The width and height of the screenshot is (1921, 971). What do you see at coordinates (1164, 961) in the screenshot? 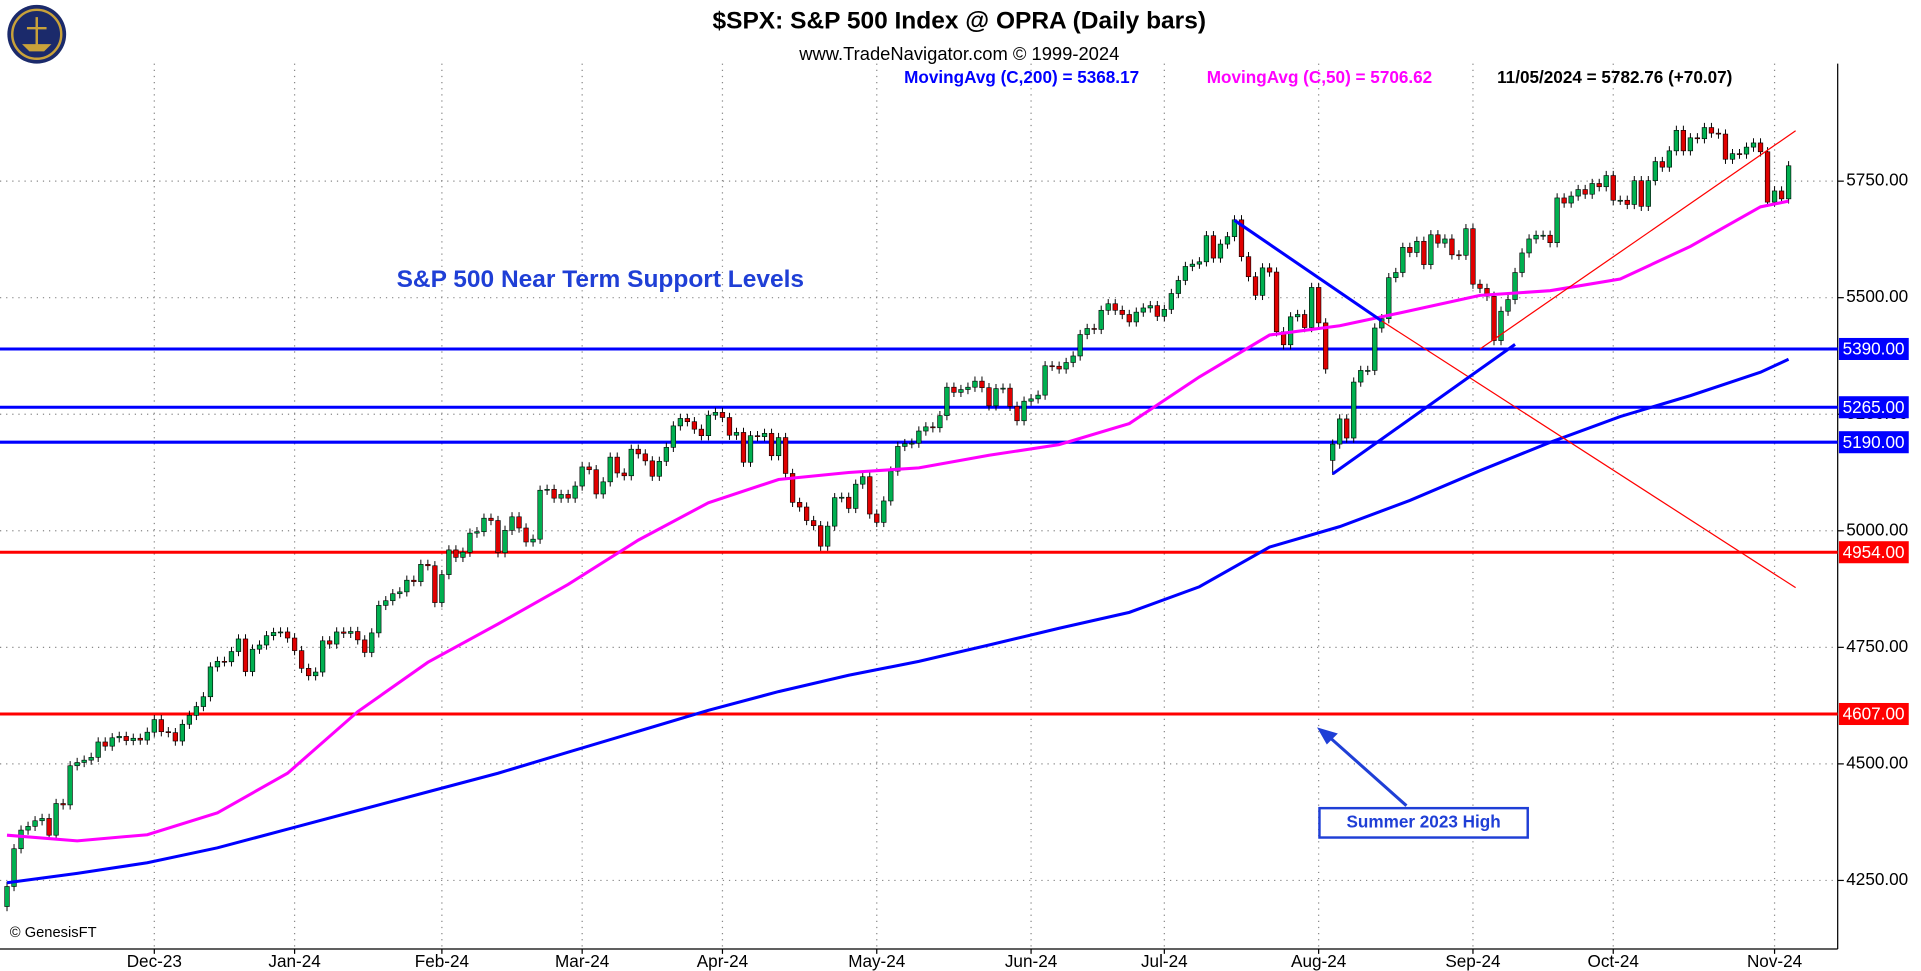
I see `x-tick-label: Jul-24` at bounding box center [1164, 961].